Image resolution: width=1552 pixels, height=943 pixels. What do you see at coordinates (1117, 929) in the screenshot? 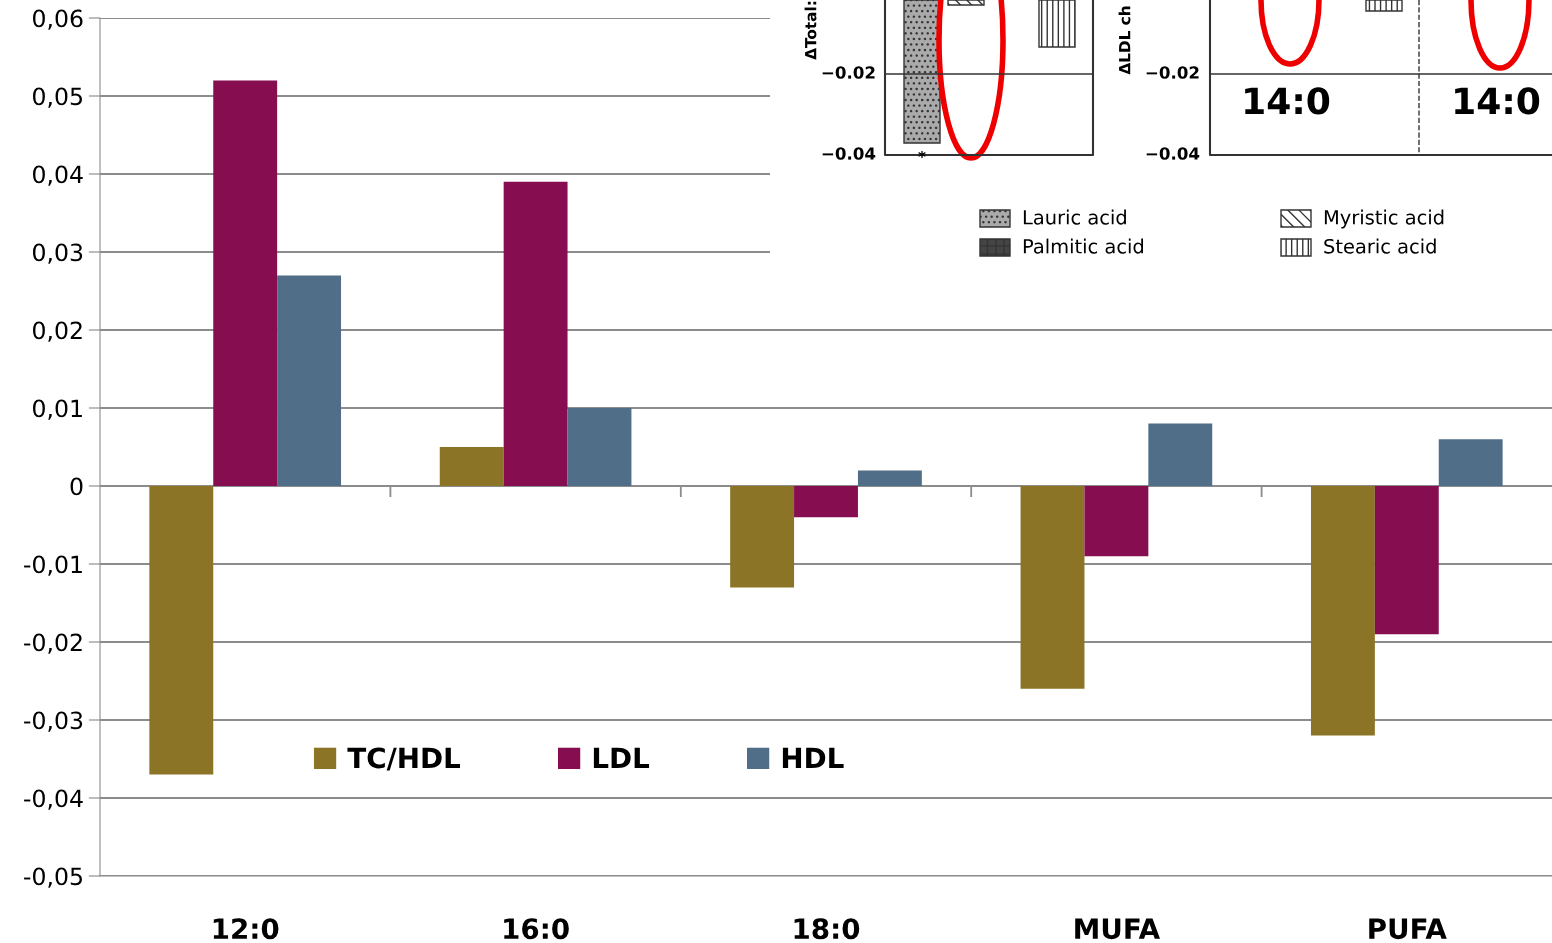
I see `x-tick-label: MUFA` at bounding box center [1117, 929].